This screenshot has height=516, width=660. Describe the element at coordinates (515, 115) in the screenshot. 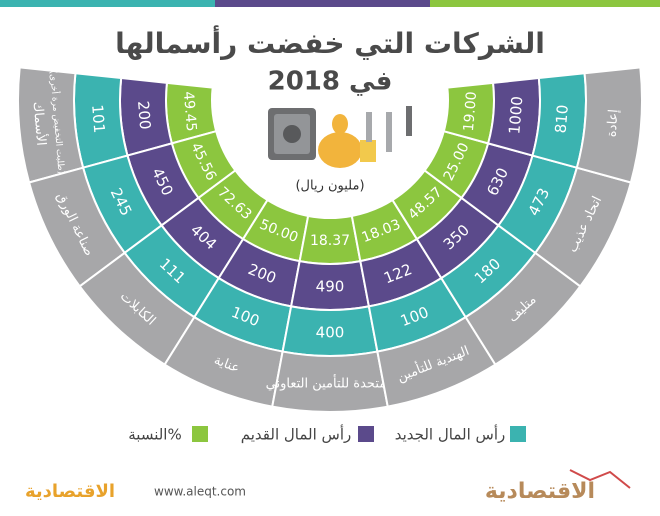

I see `value-label: 1000` at that location.